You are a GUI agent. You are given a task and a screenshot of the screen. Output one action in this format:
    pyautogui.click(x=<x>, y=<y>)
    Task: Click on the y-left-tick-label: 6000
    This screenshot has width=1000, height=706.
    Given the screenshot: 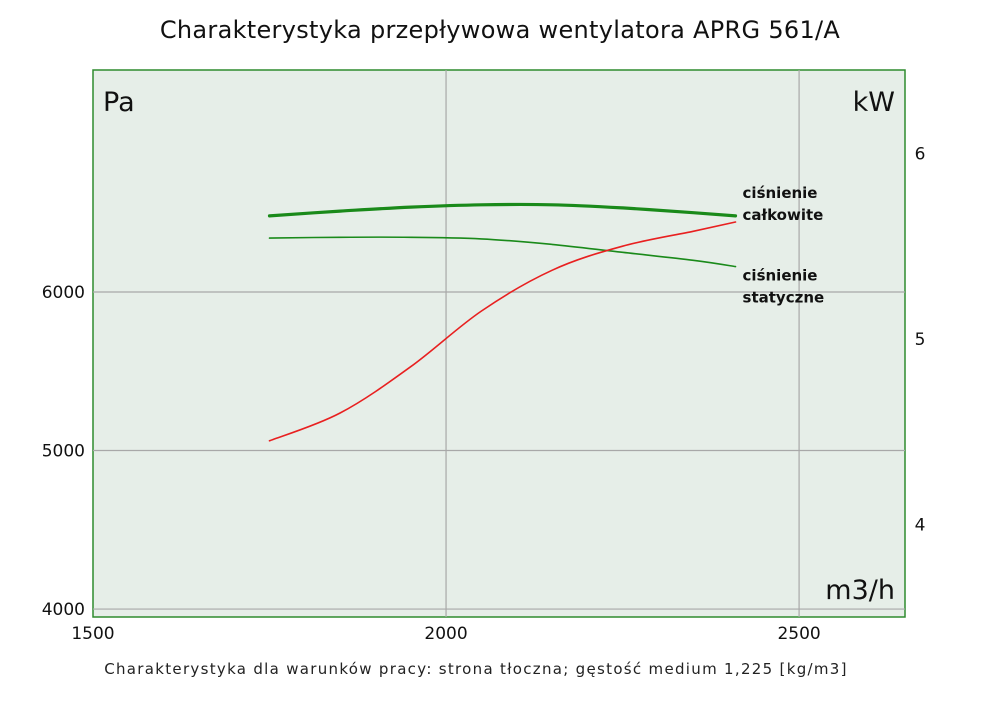 What is the action you would take?
    pyautogui.click(x=63, y=293)
    